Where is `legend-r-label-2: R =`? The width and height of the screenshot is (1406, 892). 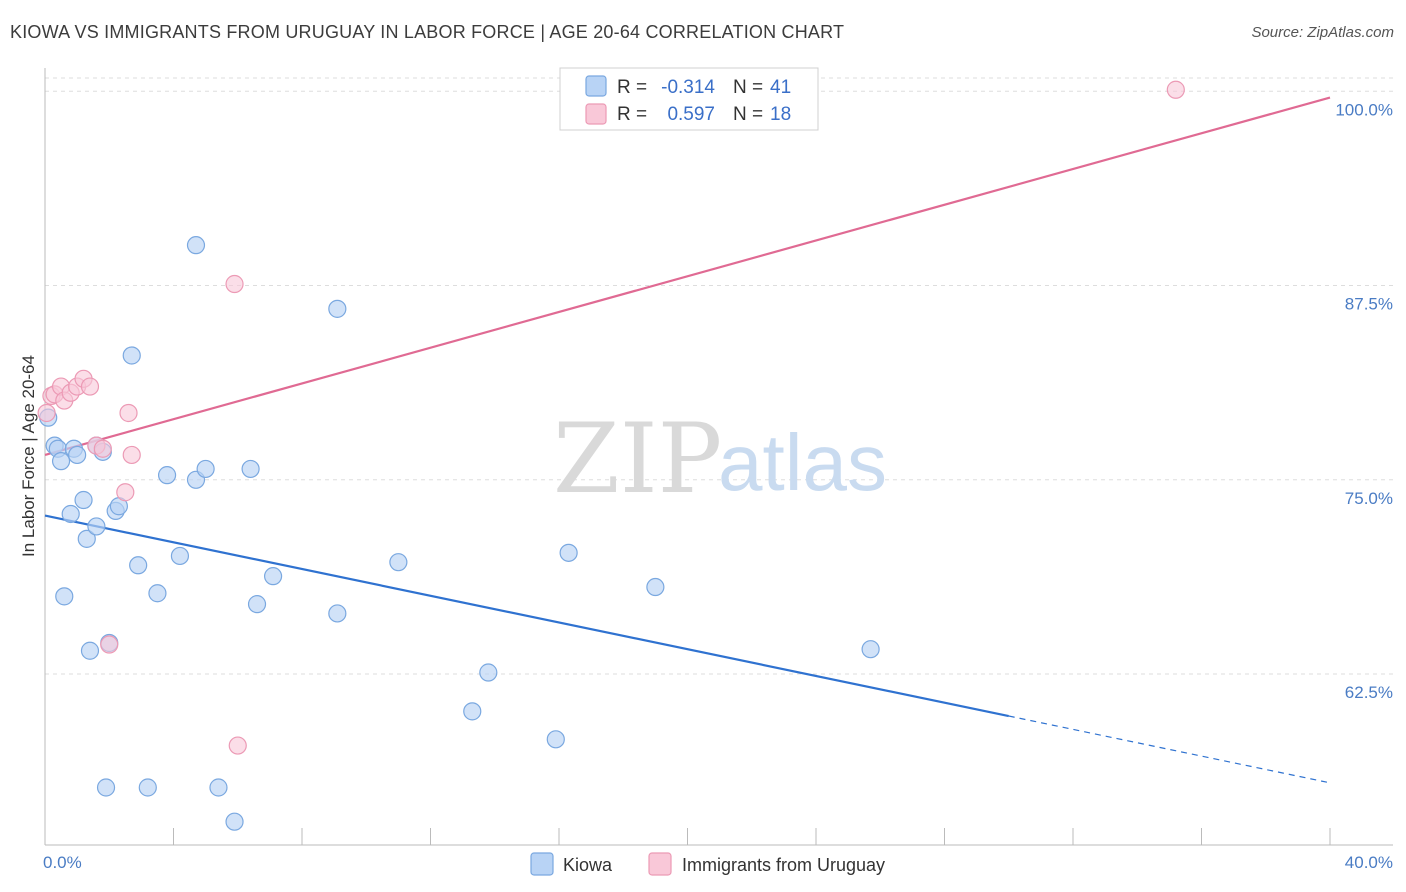
legend-r-label-2: R = is located at coordinates (632, 114).